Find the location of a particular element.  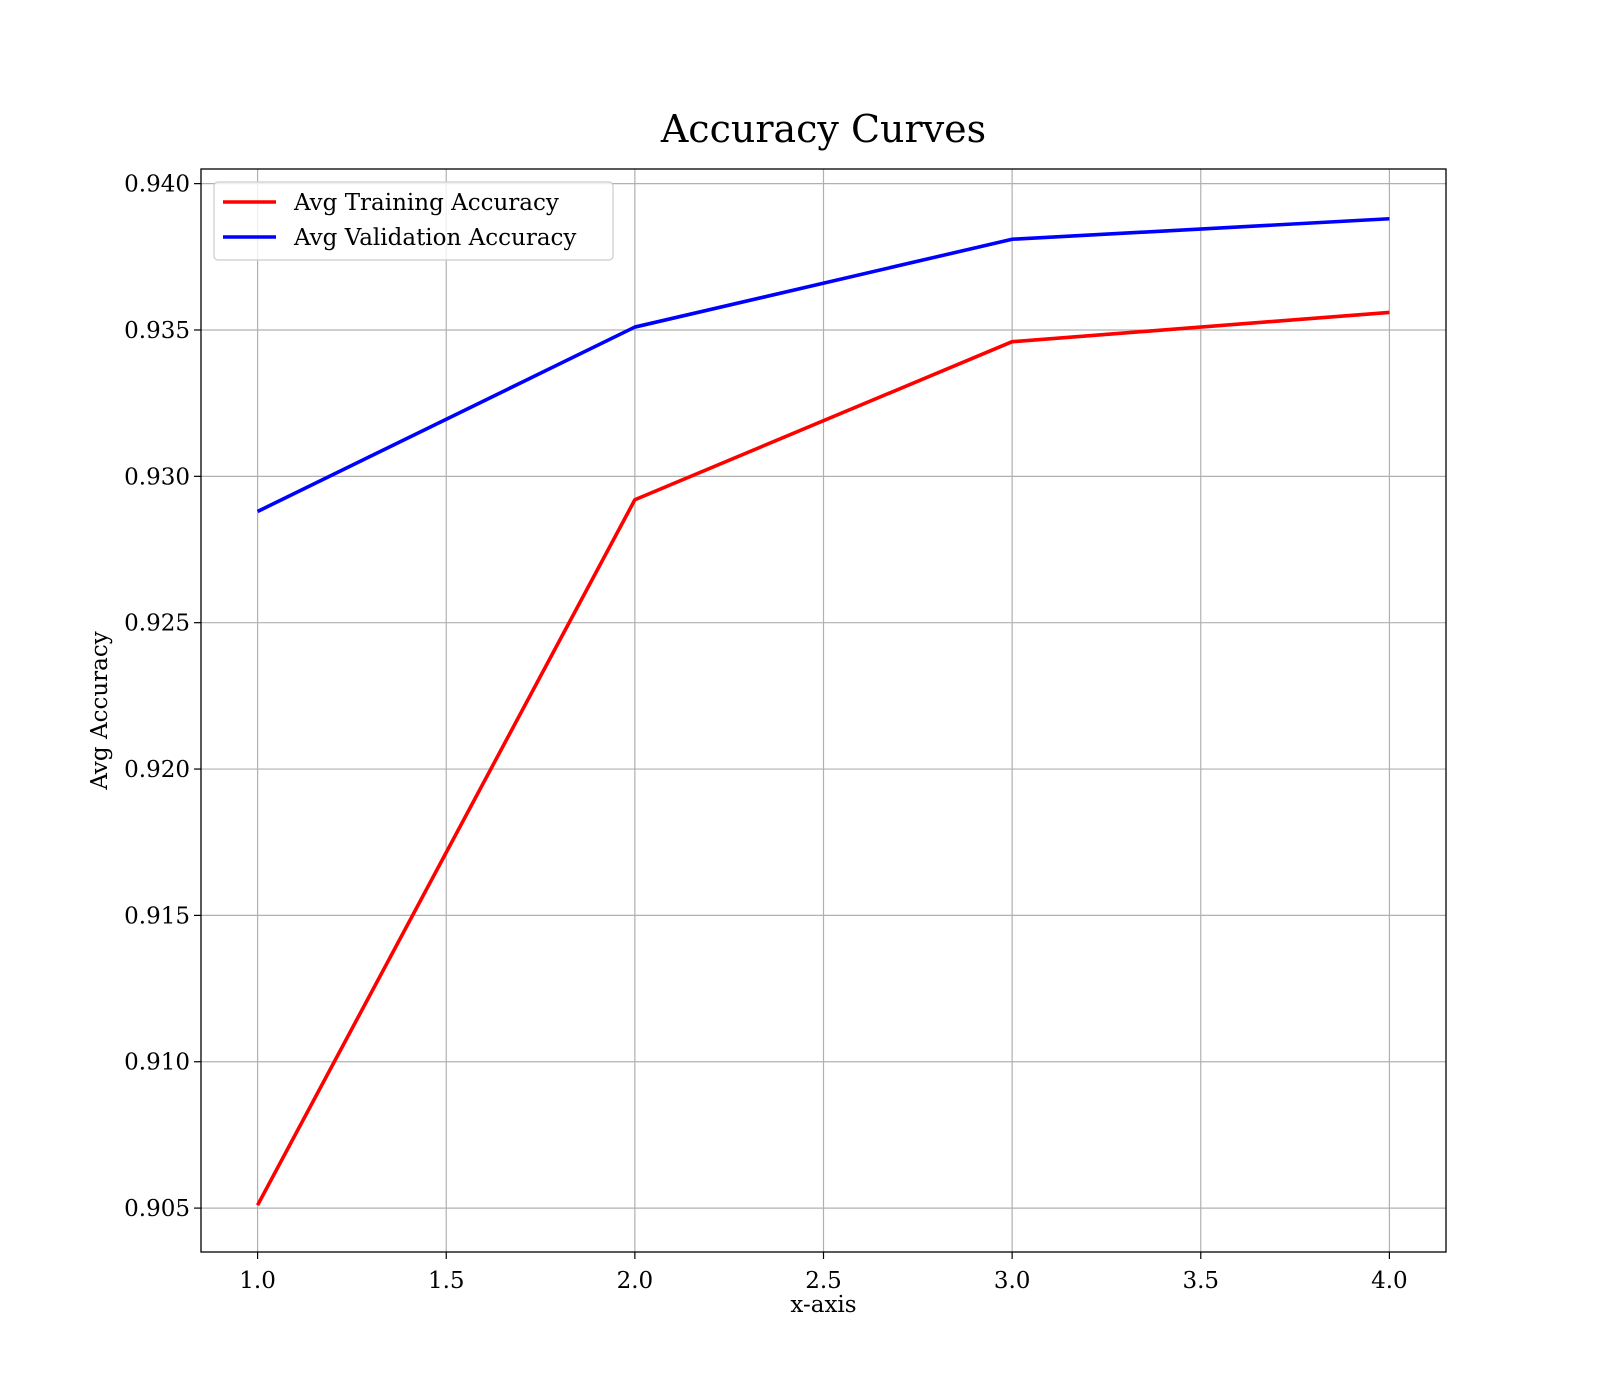

y-tick-label: 0.935 is located at coordinates (157, 331).